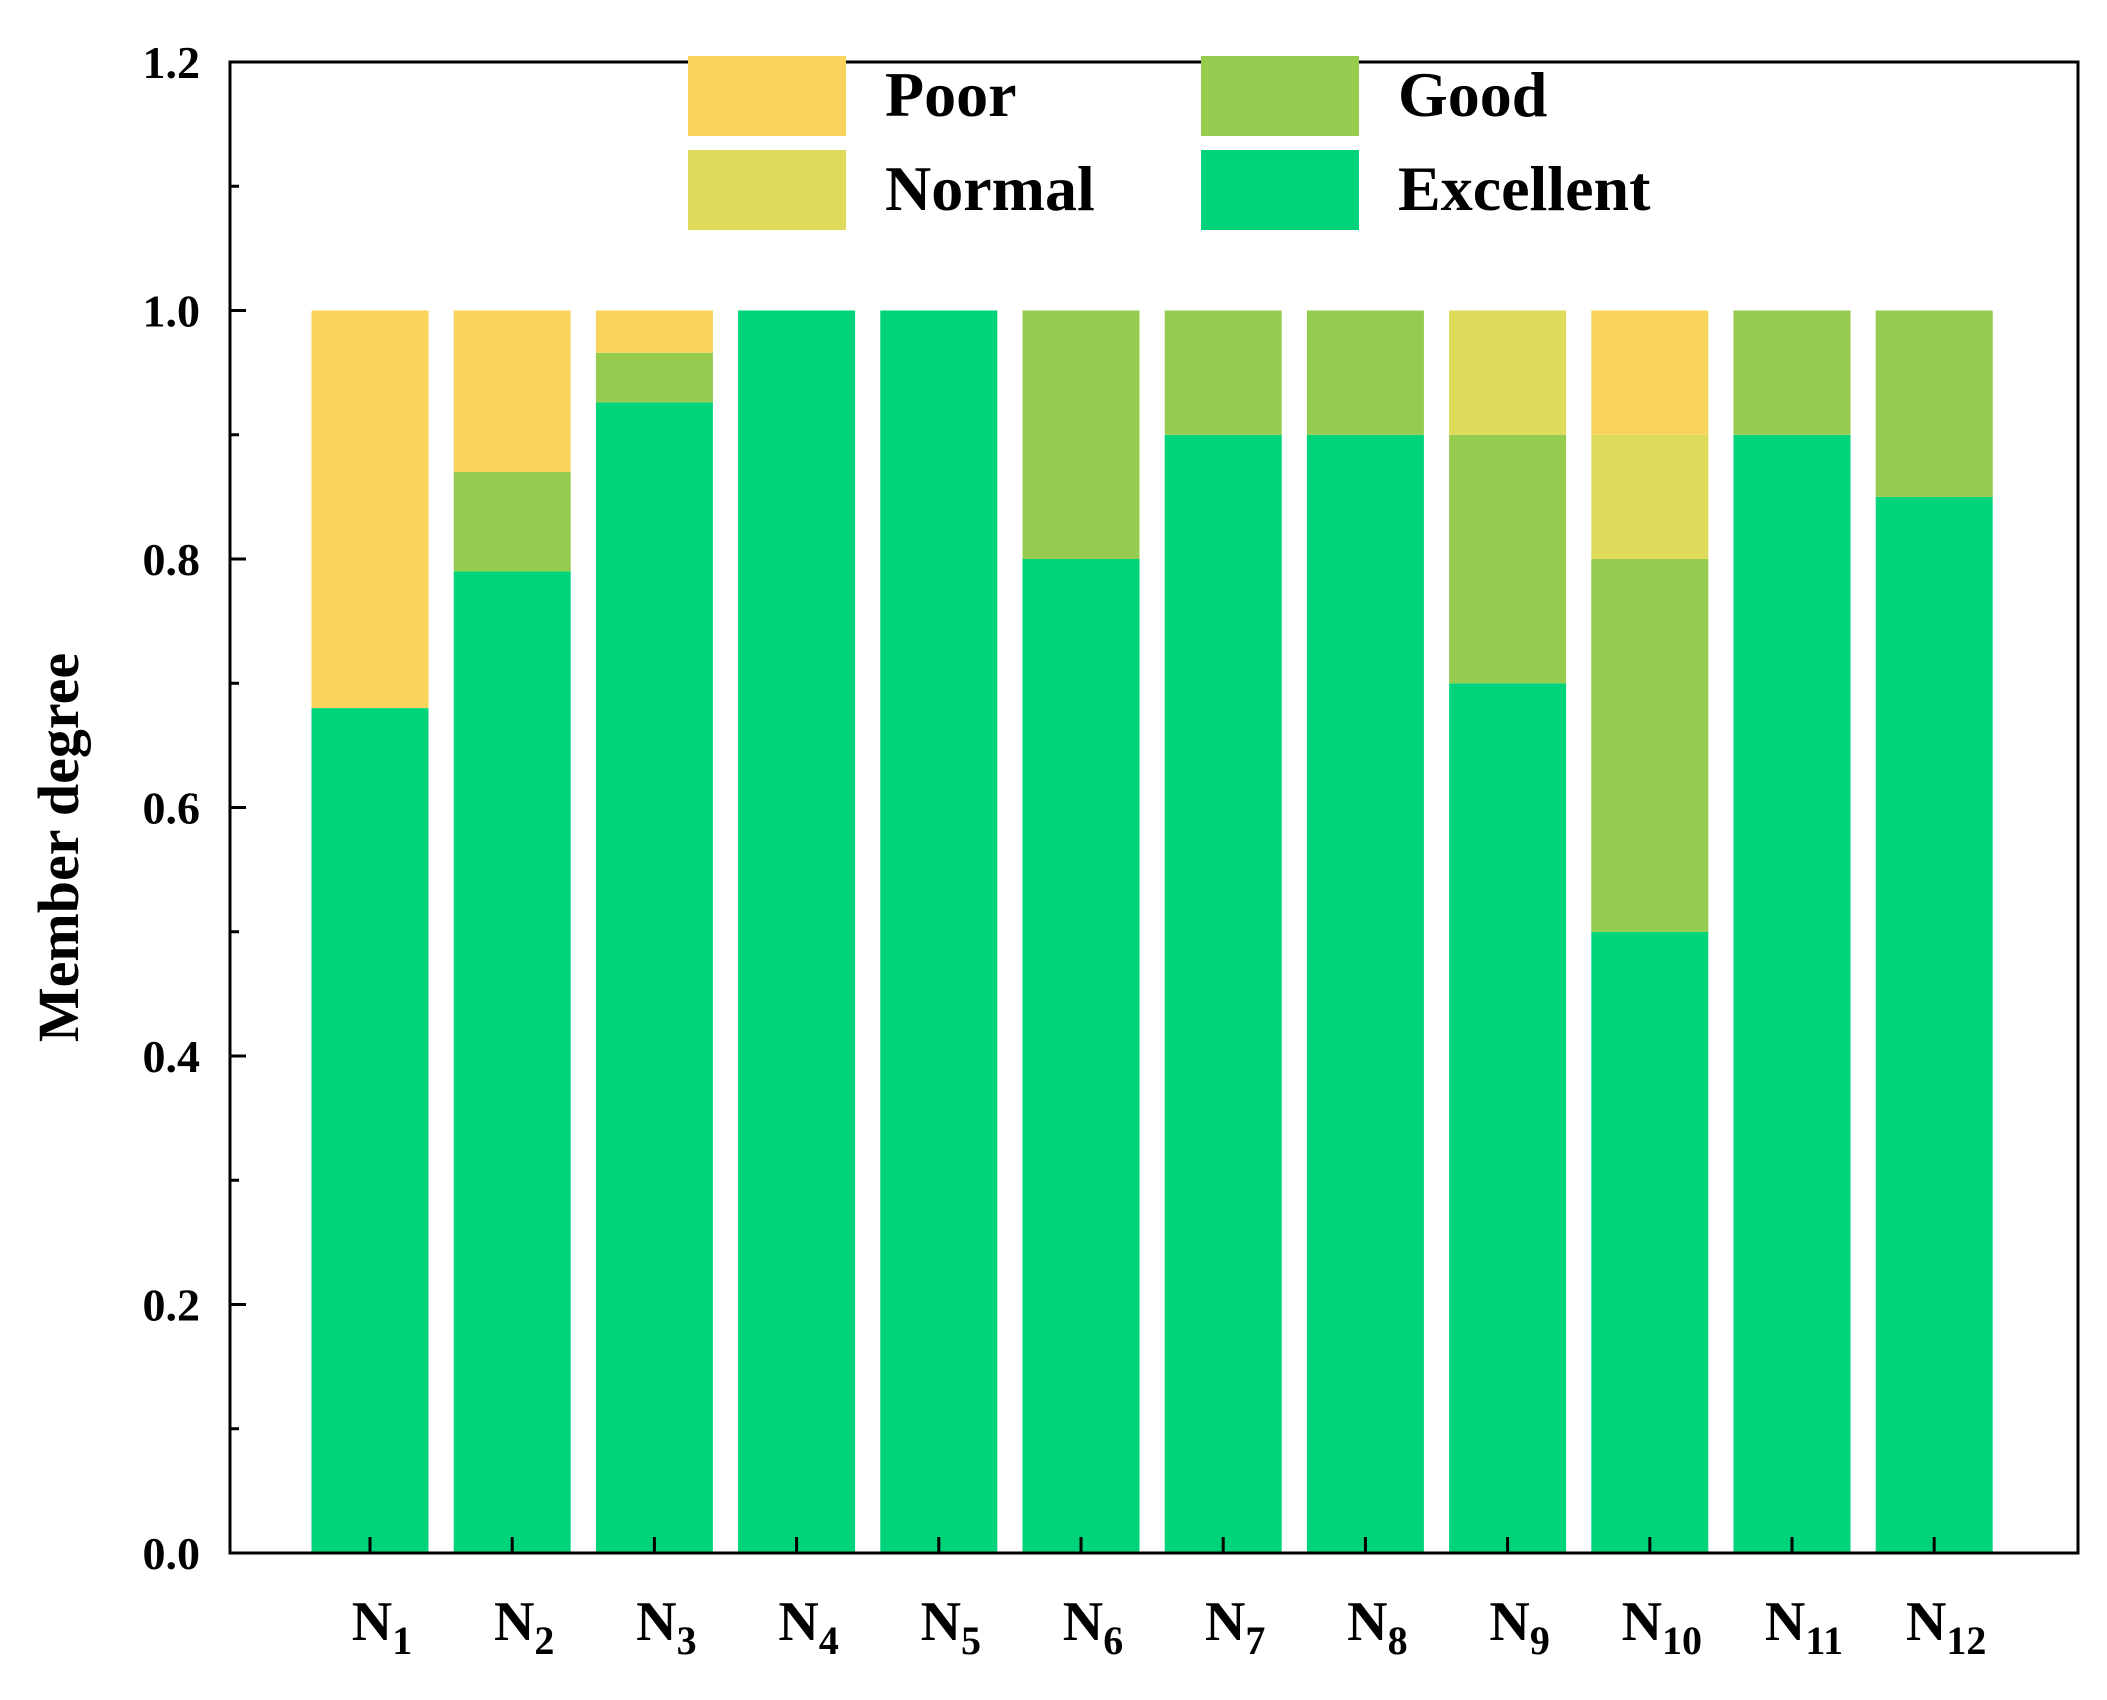 This screenshot has height=1700, width=2107. Describe the element at coordinates (172, 311) in the screenshot. I see `y-tick-label: 1.0` at that location.